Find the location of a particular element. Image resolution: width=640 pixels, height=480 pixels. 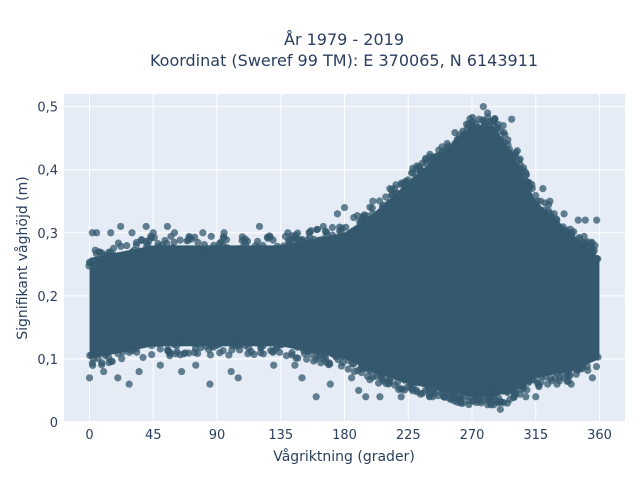

x-tick-label: 270 is located at coordinates (472, 435).